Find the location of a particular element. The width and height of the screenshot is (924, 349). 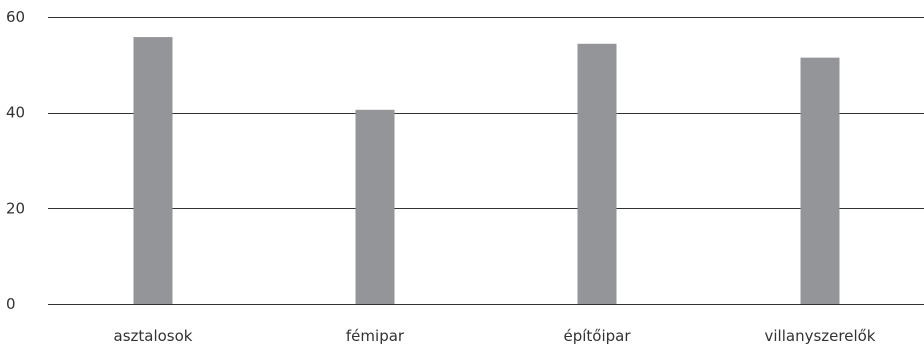

x-category-label: villanyszerelők is located at coordinates (820, 336).